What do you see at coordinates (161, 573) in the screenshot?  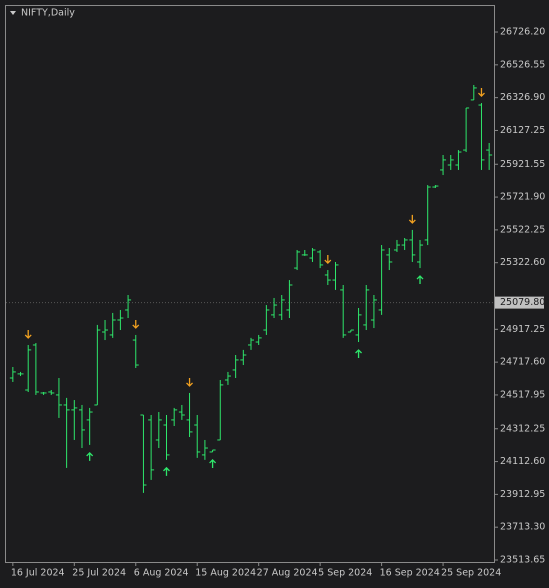 I see `x-tick-label: 6 Aug 2024` at bounding box center [161, 573].